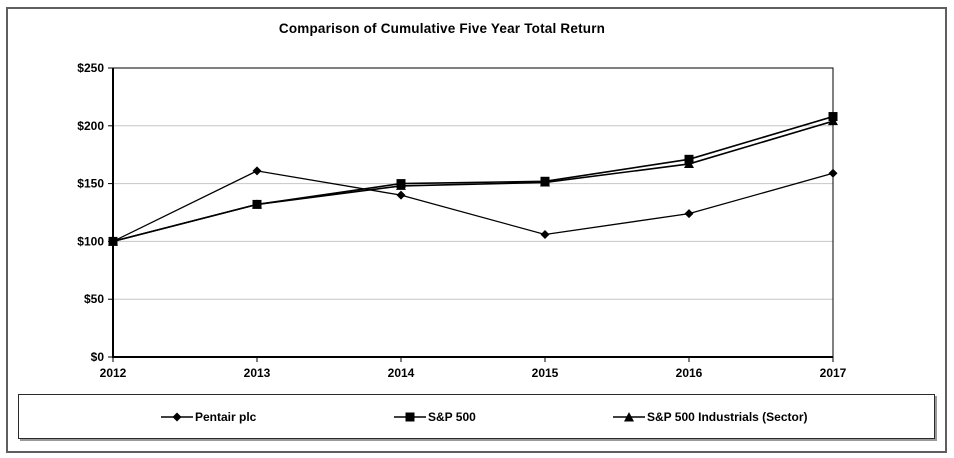  I want to click on y-axis-tick-label: $100, so click(90, 241).